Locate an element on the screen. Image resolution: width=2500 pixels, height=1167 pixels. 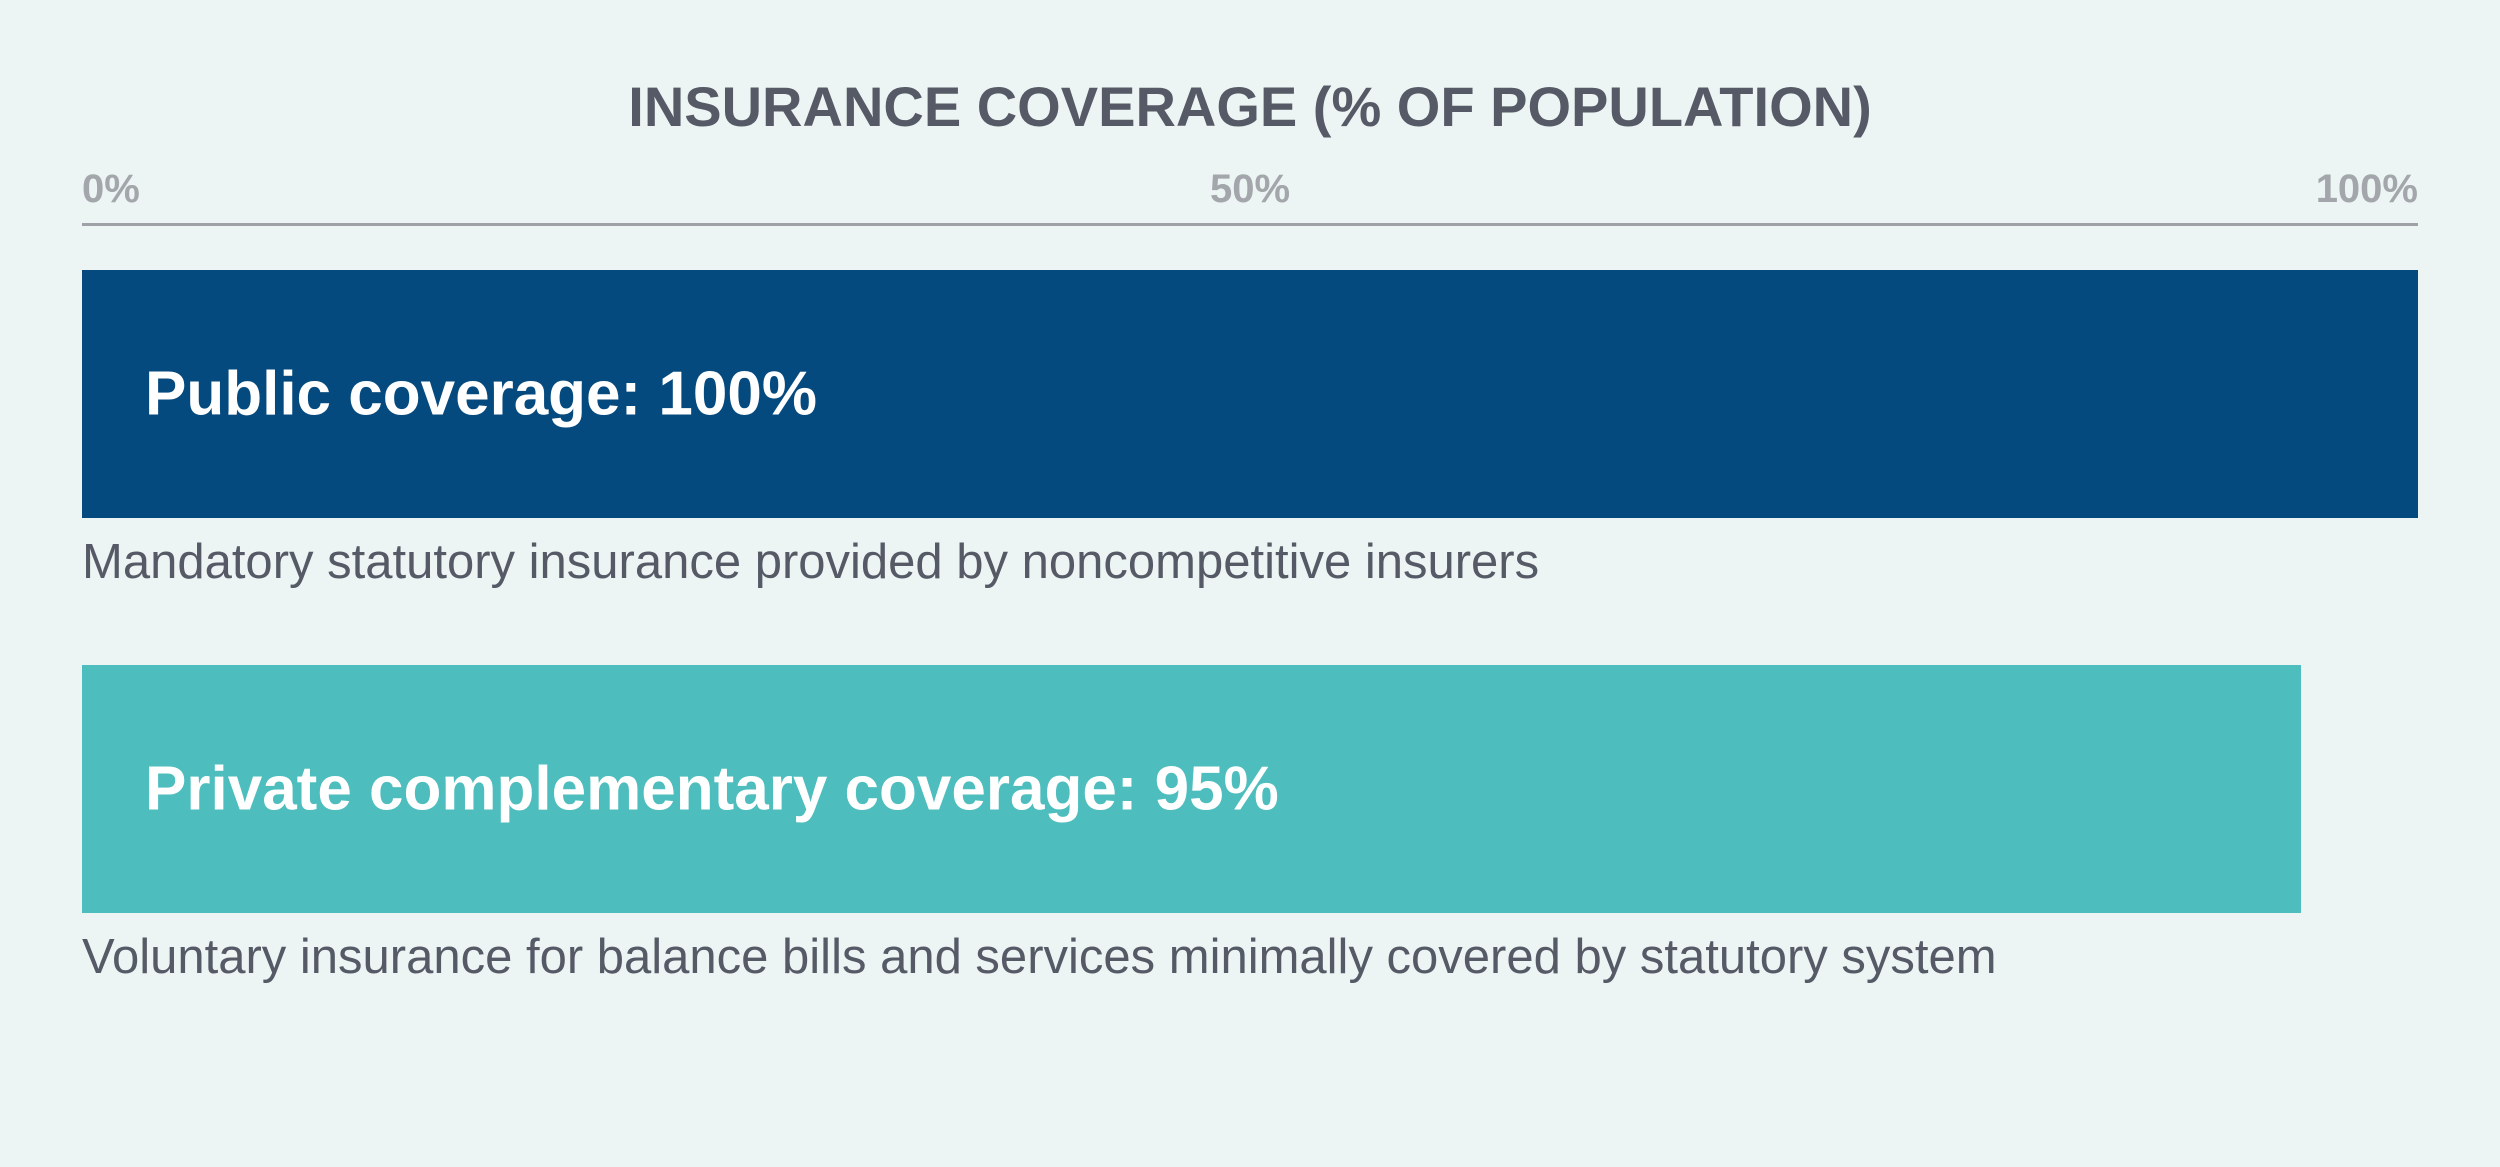
x-tick-label: 0% is located at coordinates (111, 189).